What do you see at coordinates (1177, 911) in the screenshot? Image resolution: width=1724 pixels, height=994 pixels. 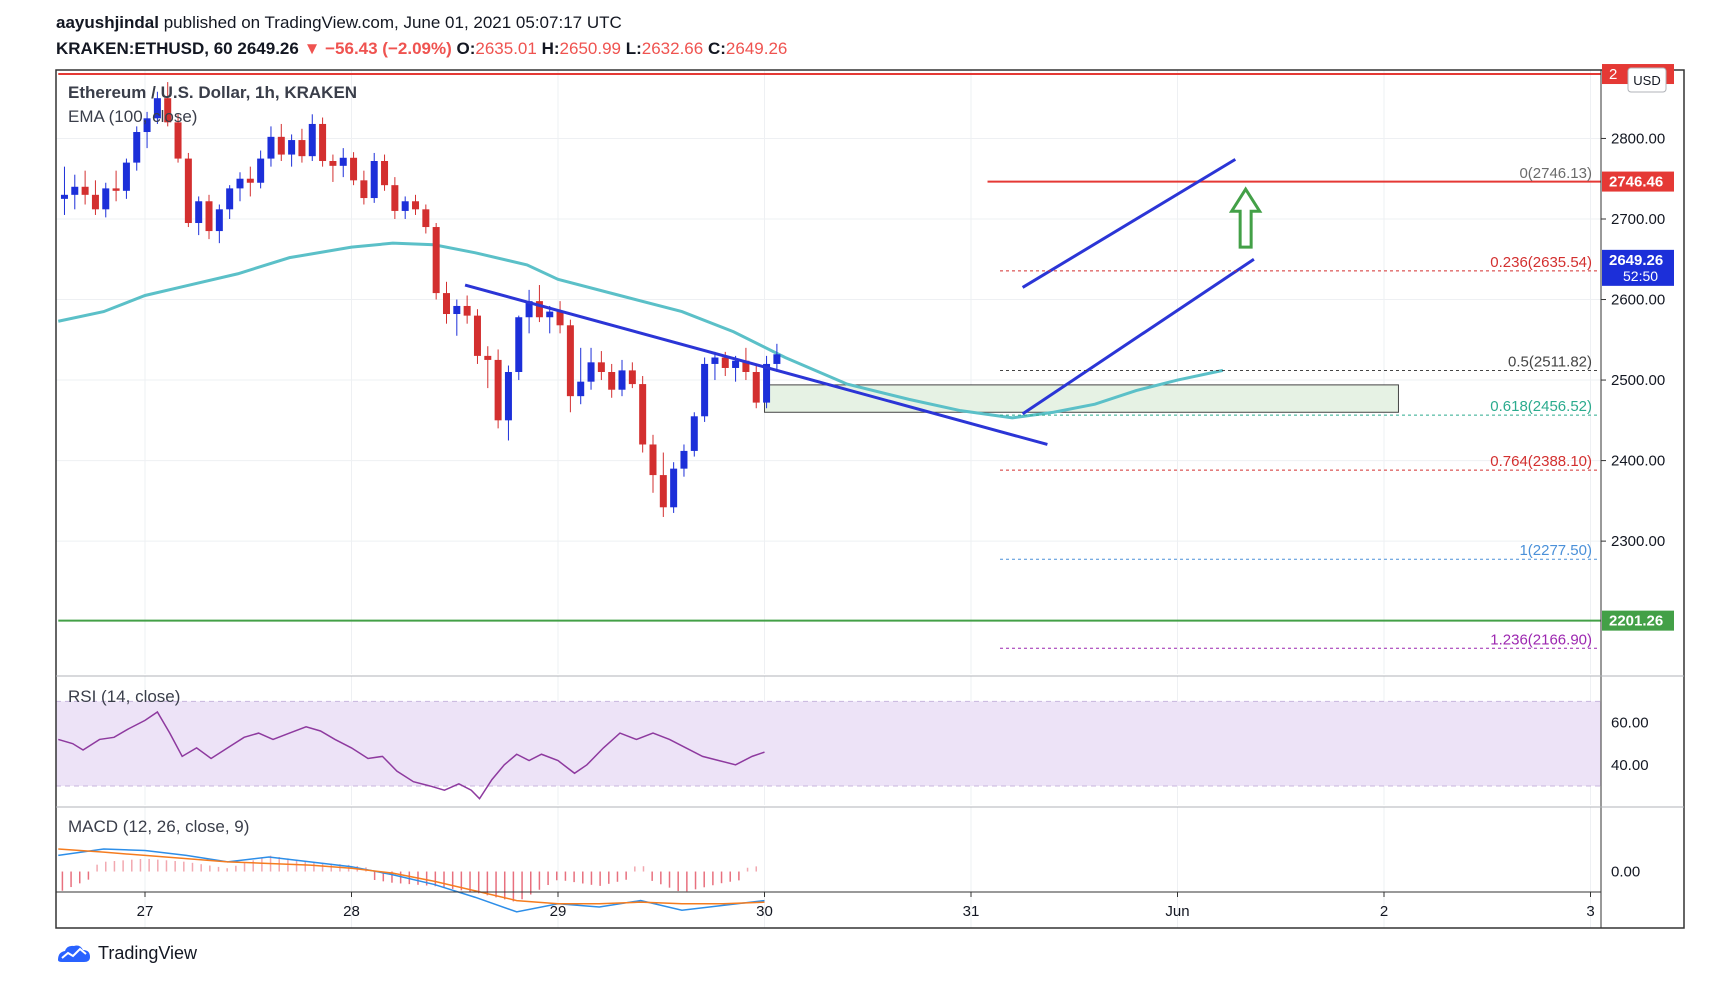 I see `time-tick-label: Jun` at bounding box center [1177, 911].